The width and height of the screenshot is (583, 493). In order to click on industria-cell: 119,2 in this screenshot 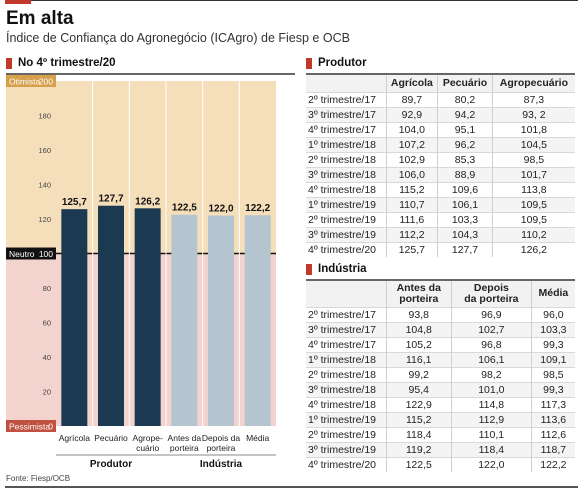, I will do `click(418, 449)`.